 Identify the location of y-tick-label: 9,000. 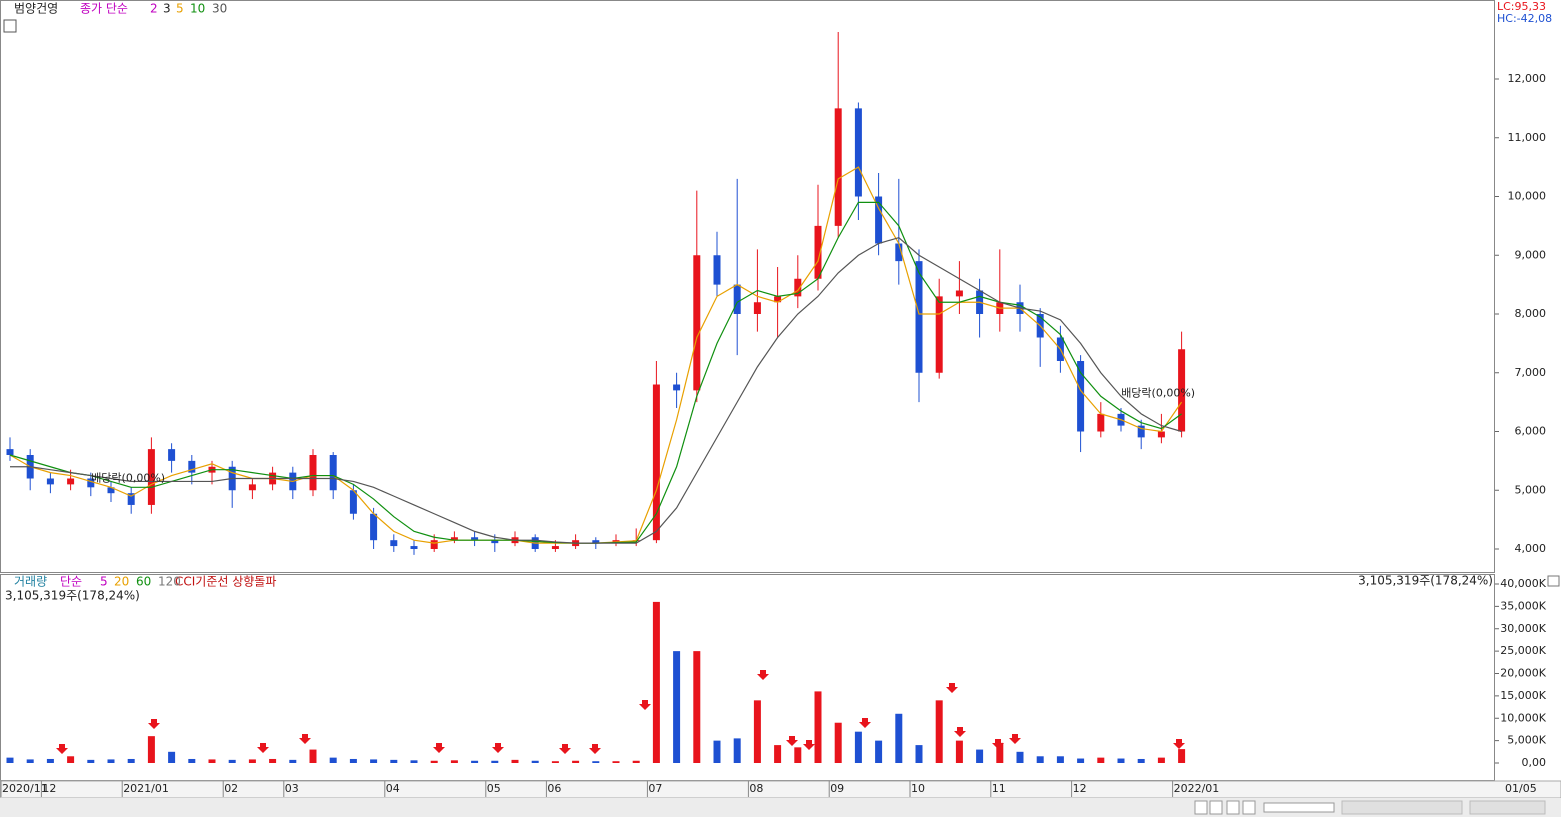
(1531, 254).